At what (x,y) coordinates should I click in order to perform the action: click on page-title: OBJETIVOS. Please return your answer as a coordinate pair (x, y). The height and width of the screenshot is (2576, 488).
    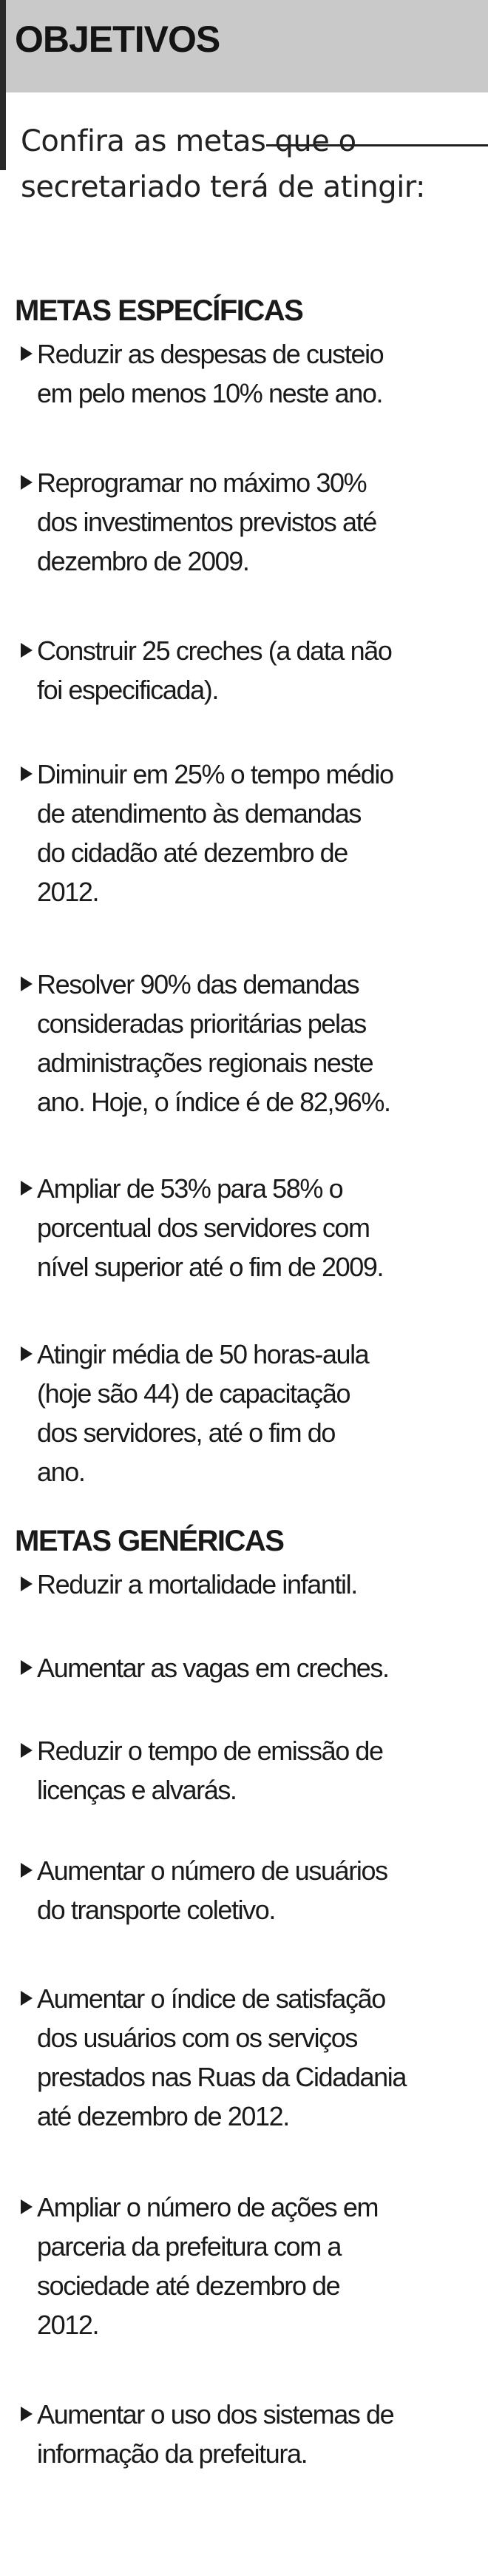
    Looking at the image, I should click on (117, 39).